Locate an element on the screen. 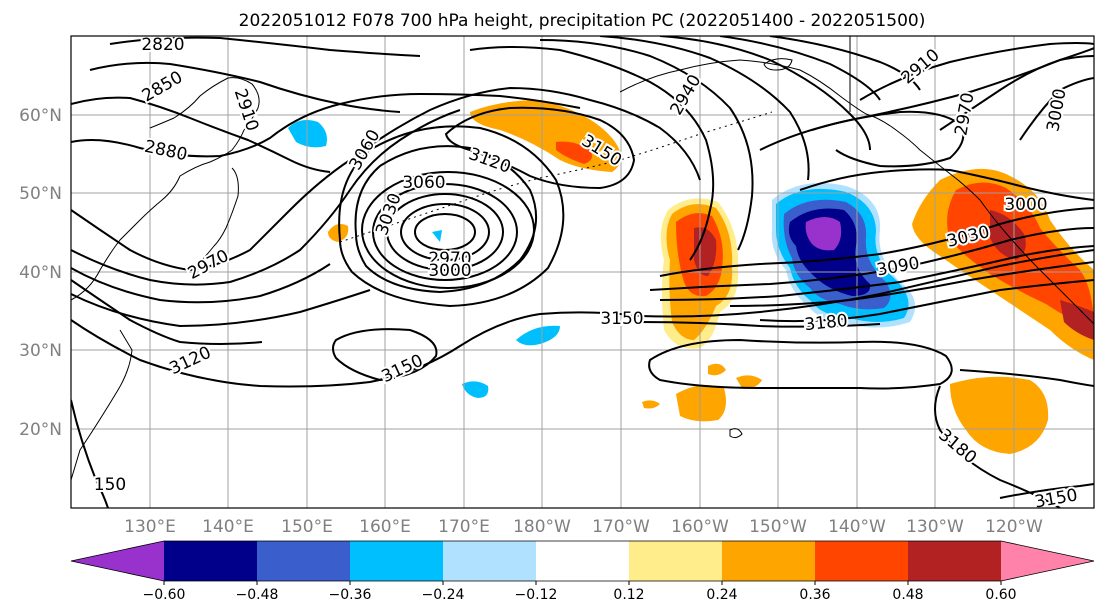  lon-label: 140°W is located at coordinates (857, 527).